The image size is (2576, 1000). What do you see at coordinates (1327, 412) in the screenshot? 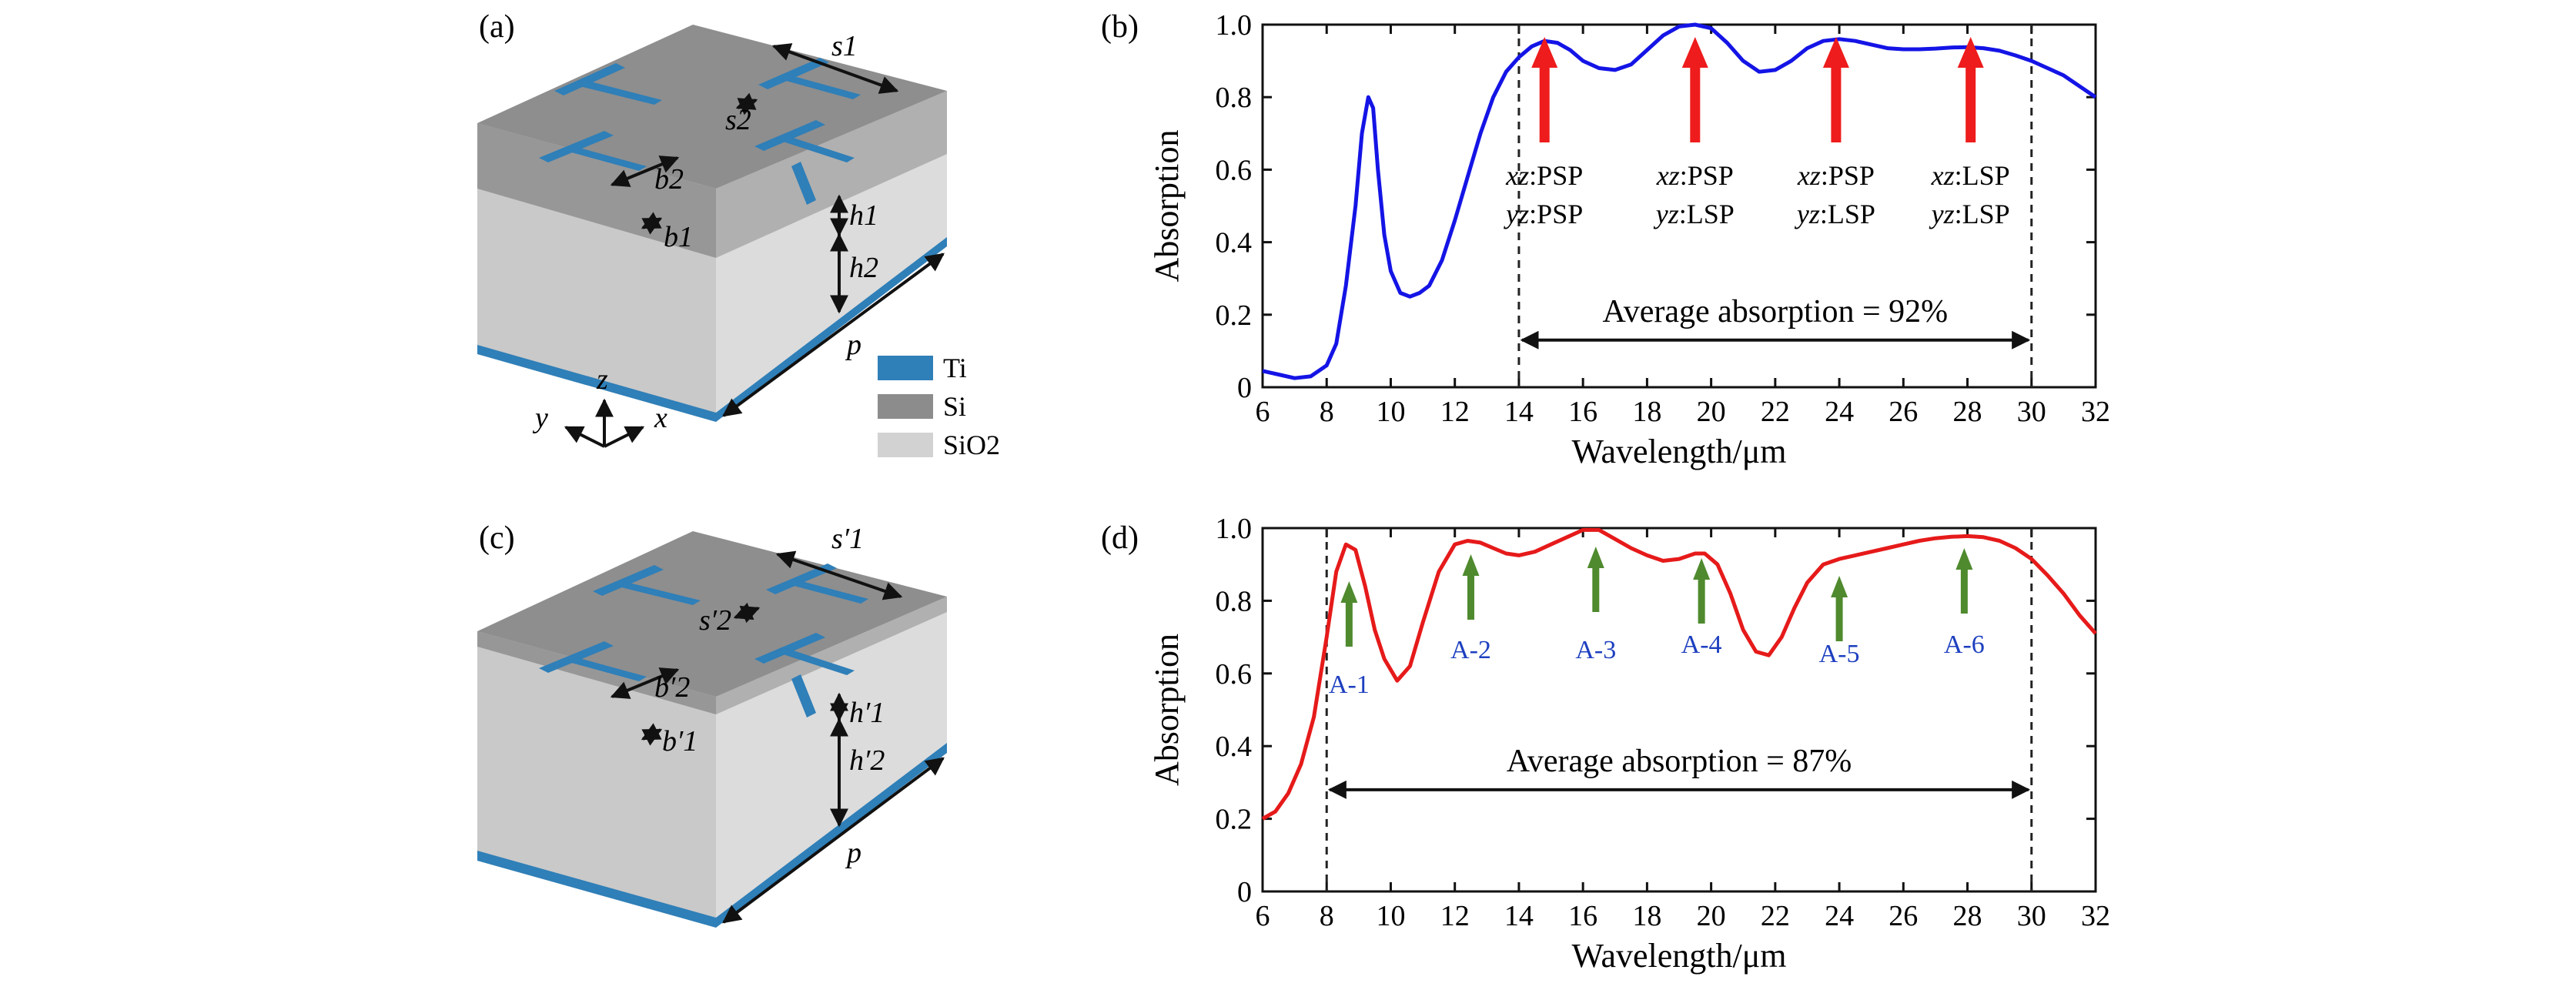
I see `x-tick-label: 8` at bounding box center [1327, 412].